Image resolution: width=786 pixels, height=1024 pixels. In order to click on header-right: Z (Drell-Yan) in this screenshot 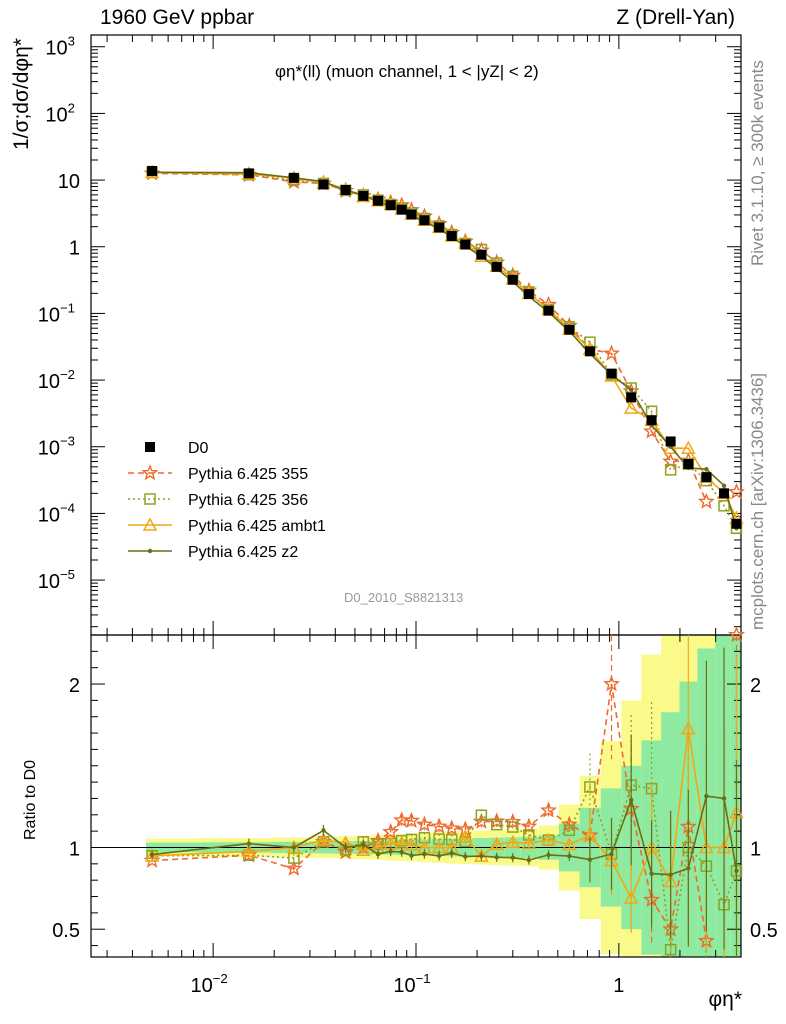, I will do `click(675, 17)`.